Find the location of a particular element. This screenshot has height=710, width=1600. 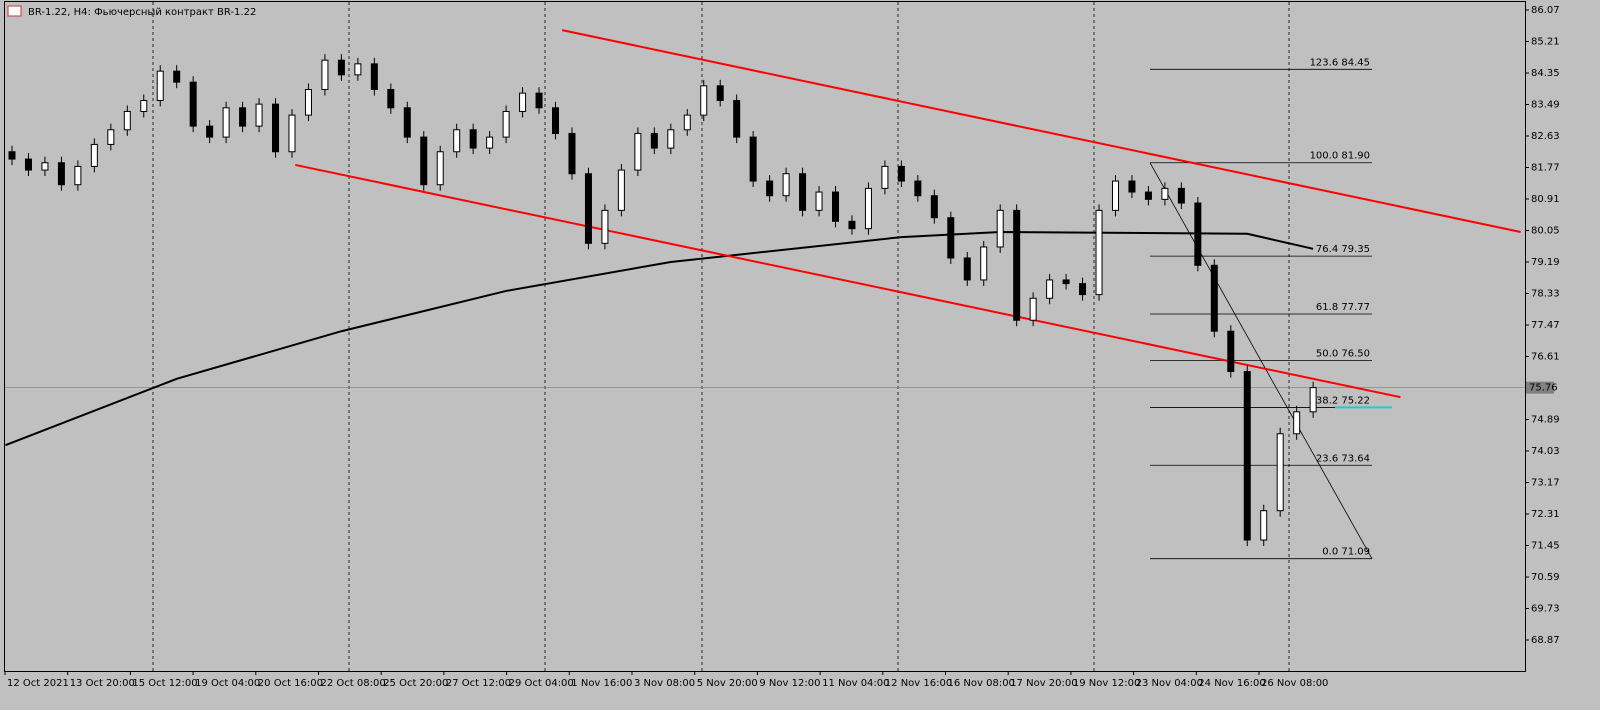

fib-label: 23.6 73.64 is located at coordinates (1343, 458).